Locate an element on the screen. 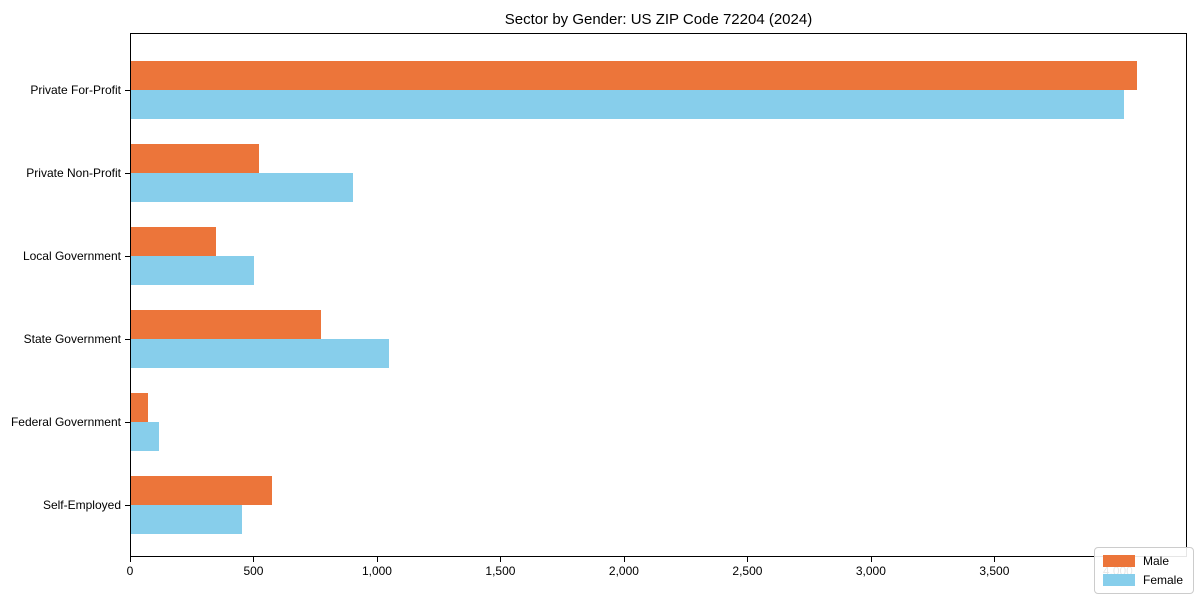 The width and height of the screenshot is (1200, 600). x-axis-tick-label: 1,500 is located at coordinates (500, 571).